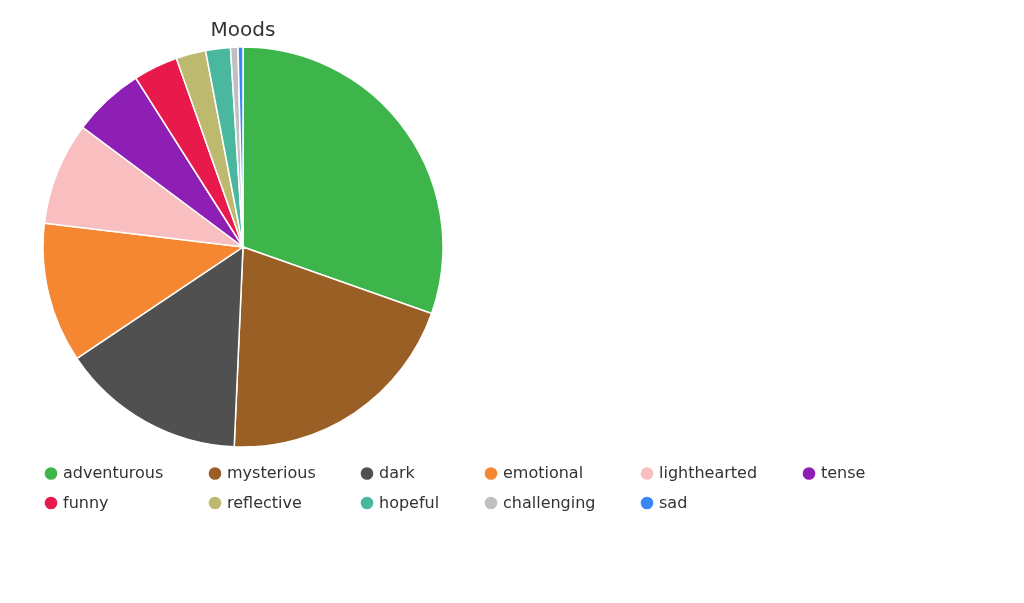 The width and height of the screenshot is (1024, 603). Describe the element at coordinates (243, 29) in the screenshot. I see `chart-title: Moods` at that location.